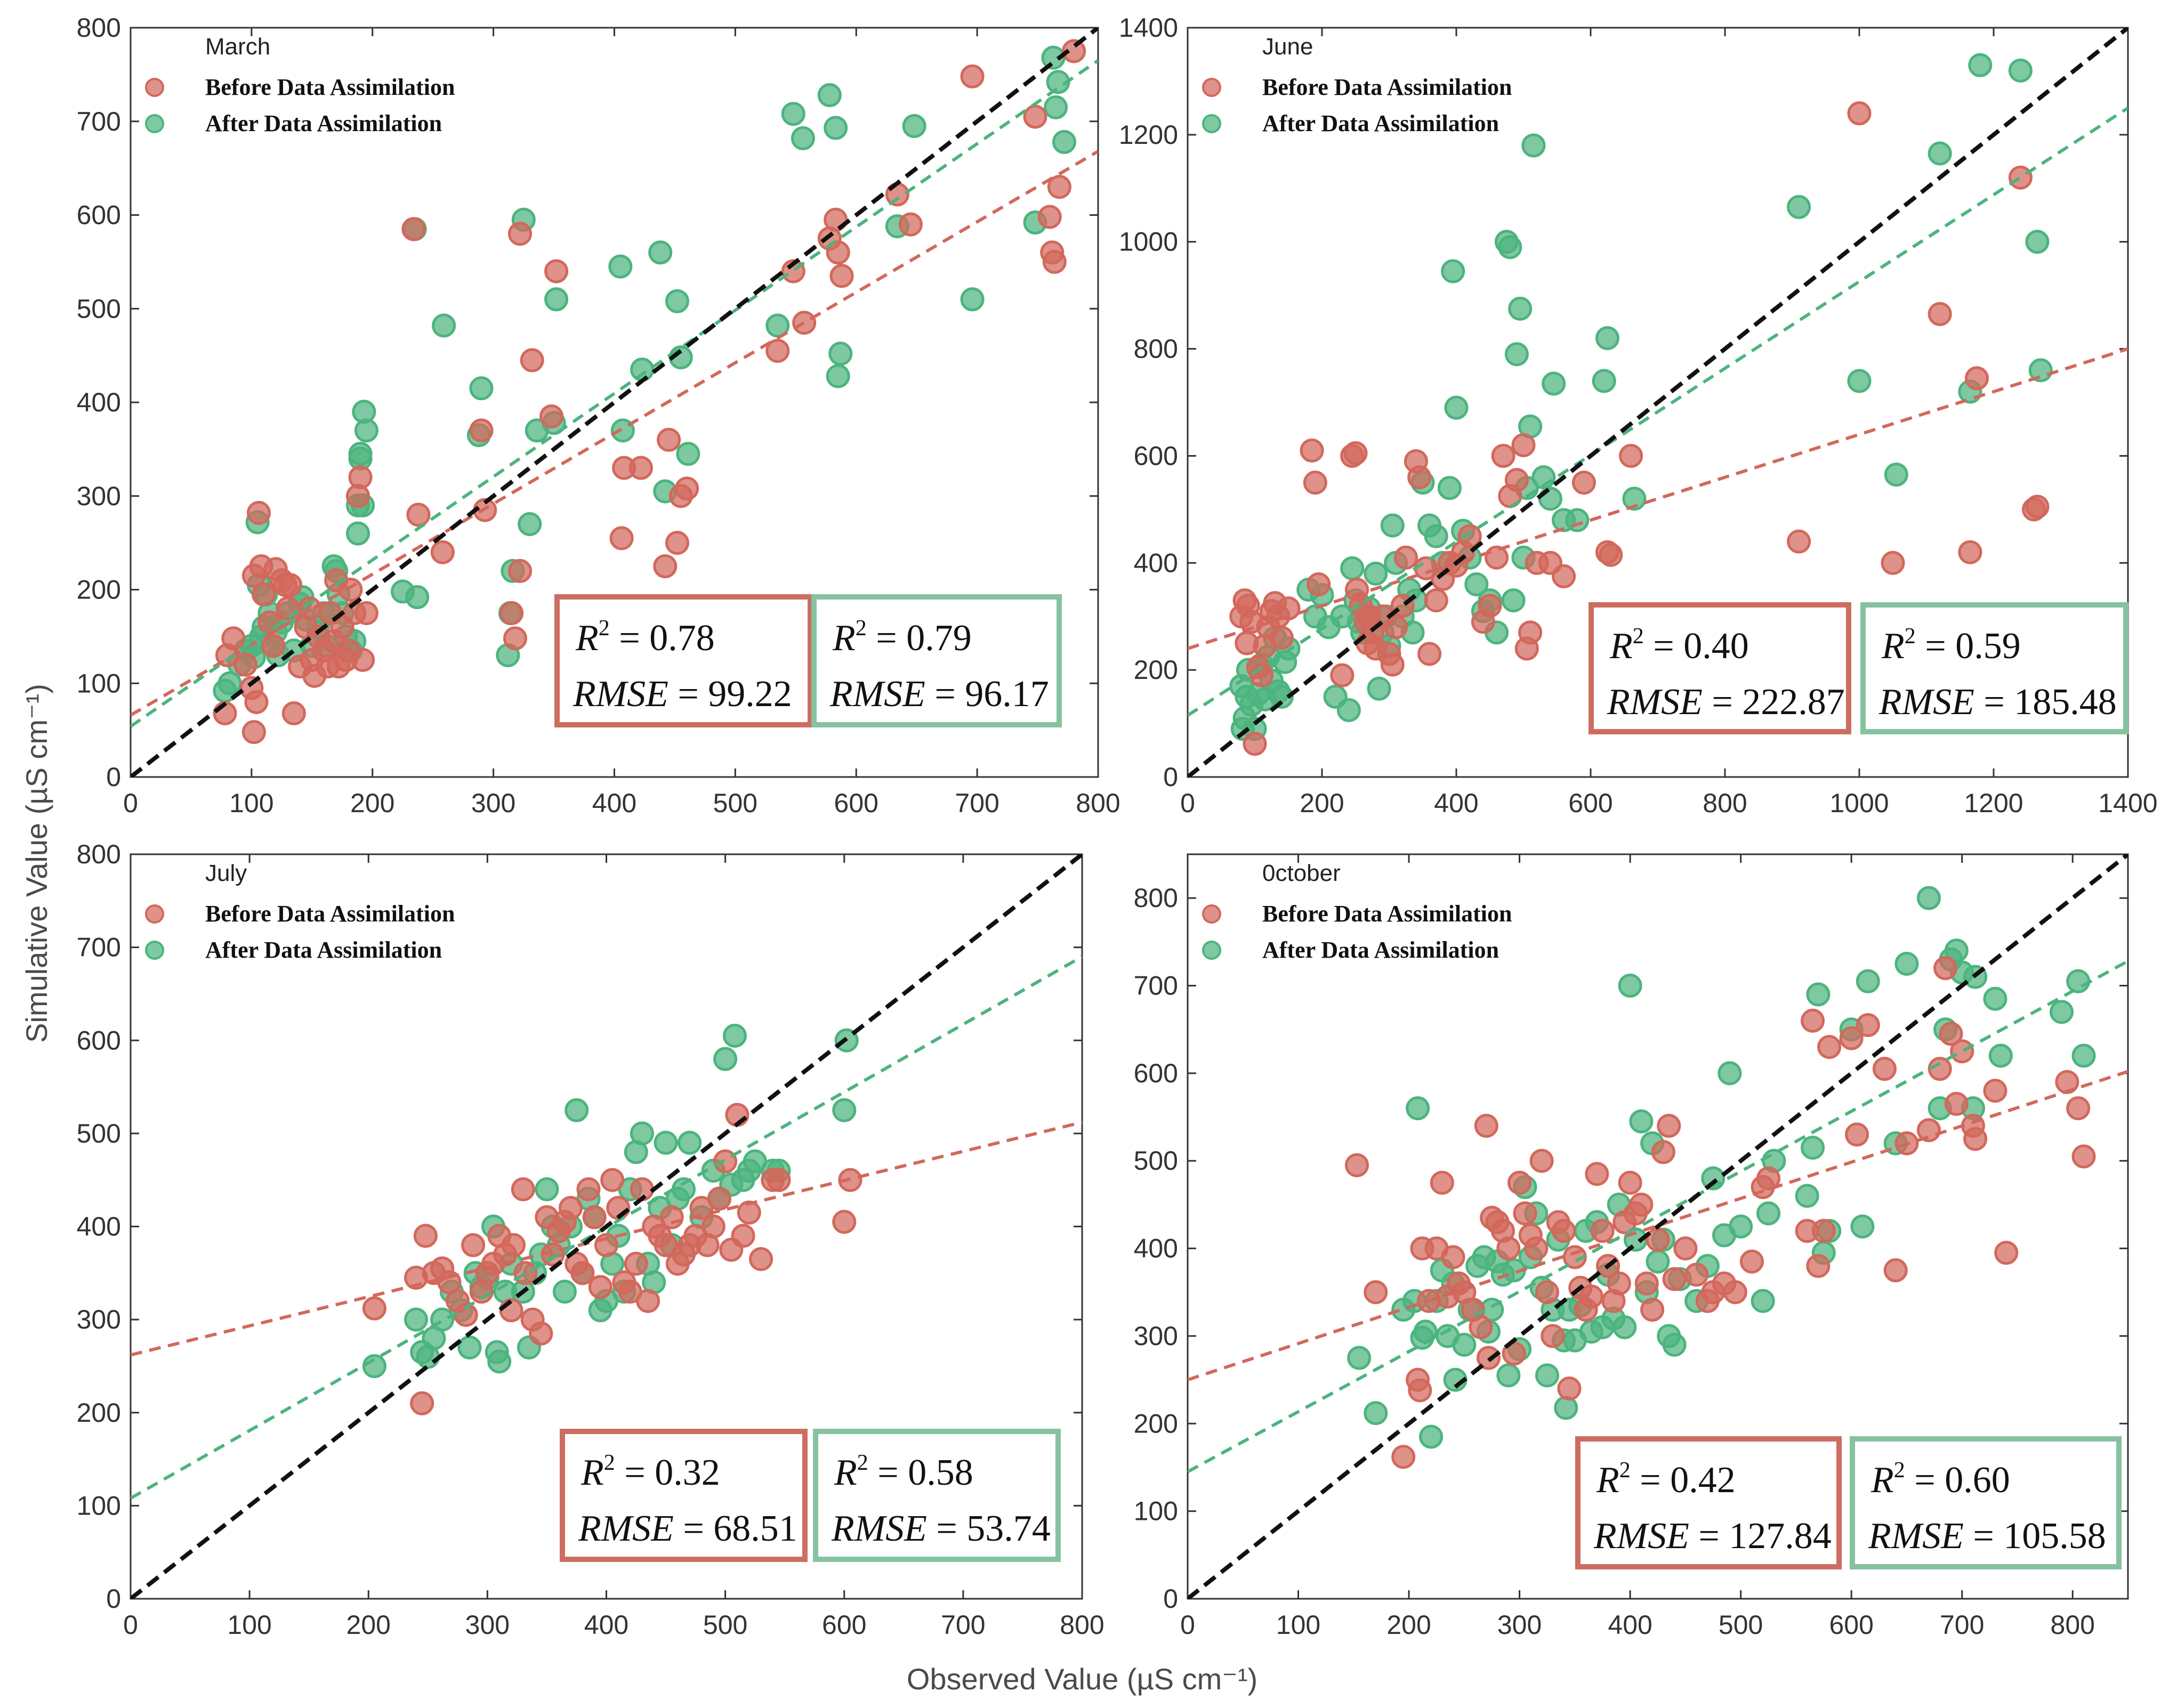 The height and width of the screenshot is (1708, 2169). What do you see at coordinates (99, 683) in the screenshot?
I see `y-tick-label: 100` at bounding box center [99, 683].